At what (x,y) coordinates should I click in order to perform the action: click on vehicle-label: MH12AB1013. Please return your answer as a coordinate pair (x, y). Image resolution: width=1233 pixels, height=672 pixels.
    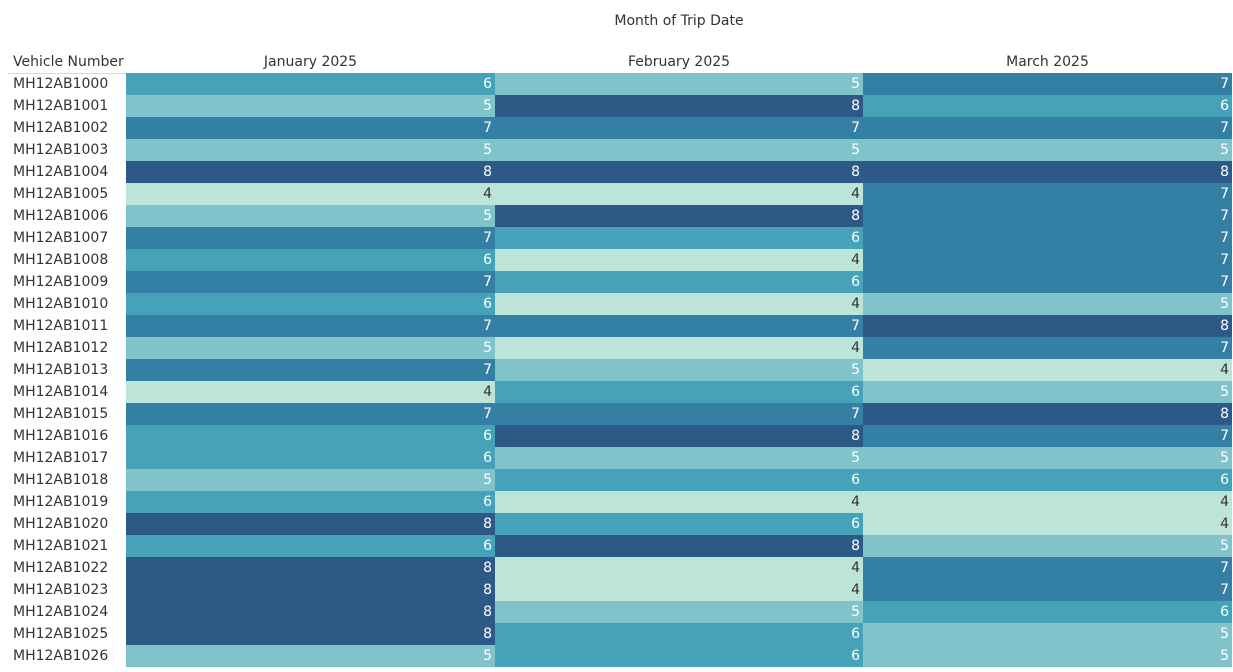
    Looking at the image, I should click on (61, 370).